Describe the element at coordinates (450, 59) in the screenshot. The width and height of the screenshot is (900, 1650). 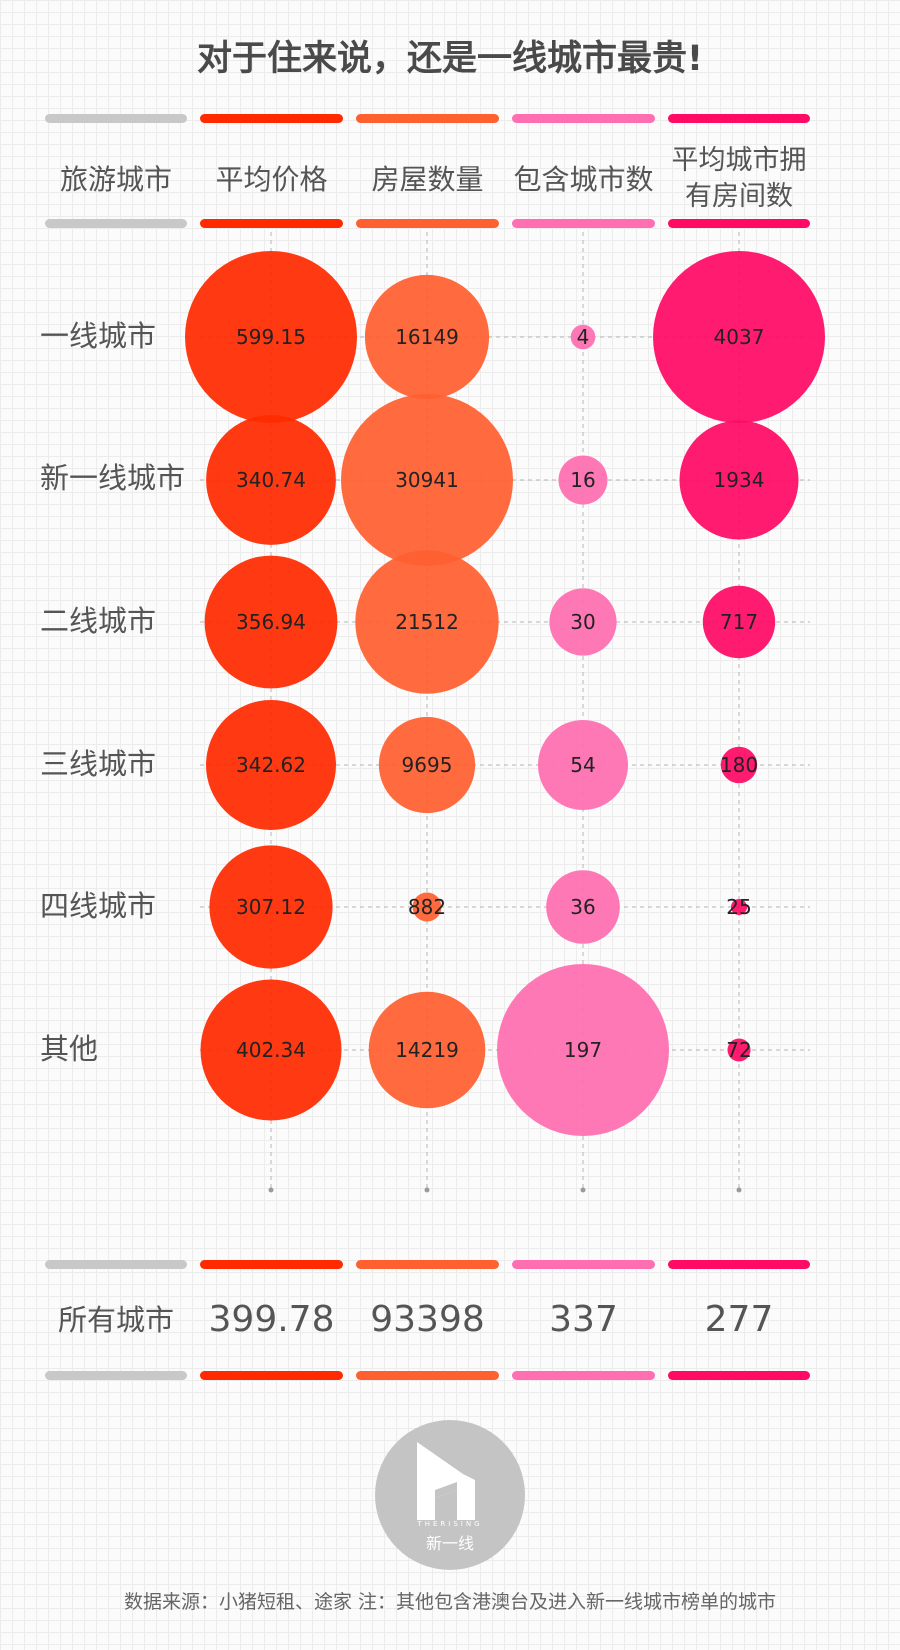
I see `chart-title: 对于住来说，还是一线城市最贵!` at that location.